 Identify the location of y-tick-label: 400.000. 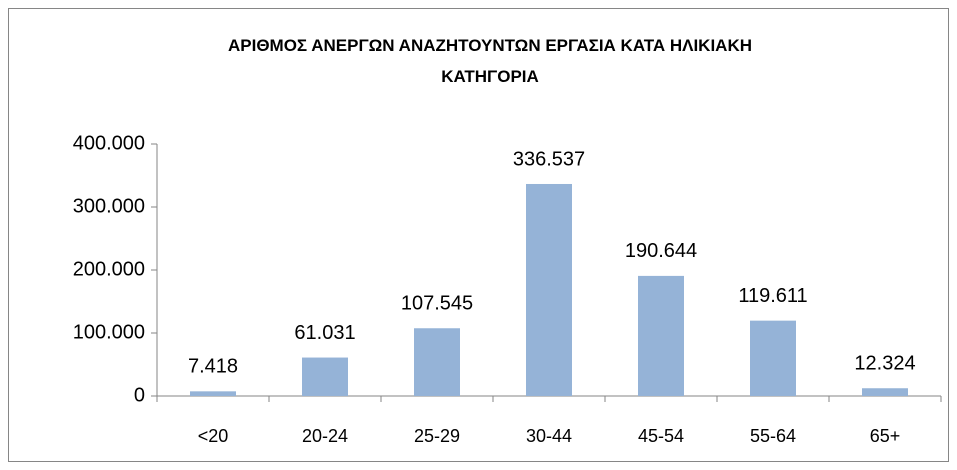
(109, 143).